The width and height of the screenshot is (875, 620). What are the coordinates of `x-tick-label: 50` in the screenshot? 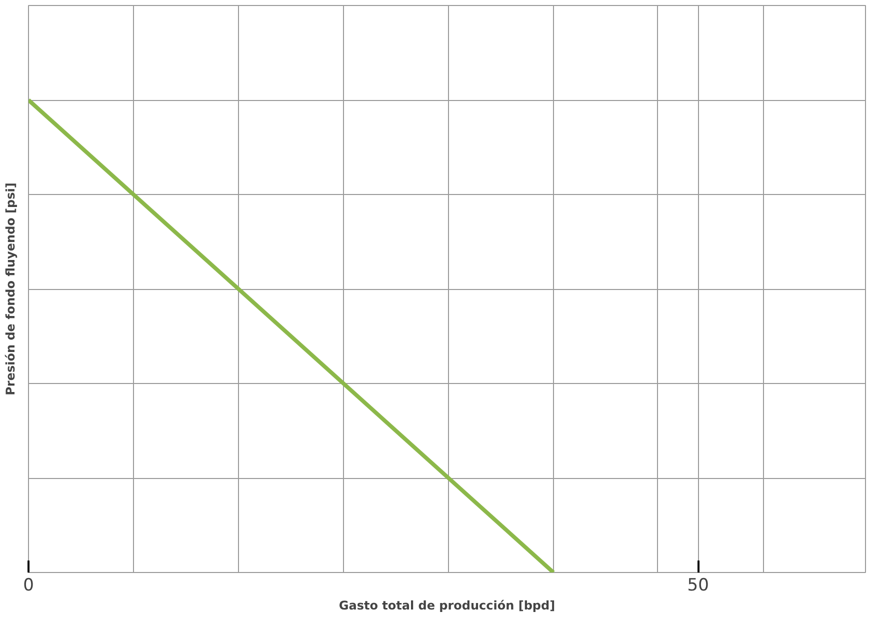 It's located at (698, 586).